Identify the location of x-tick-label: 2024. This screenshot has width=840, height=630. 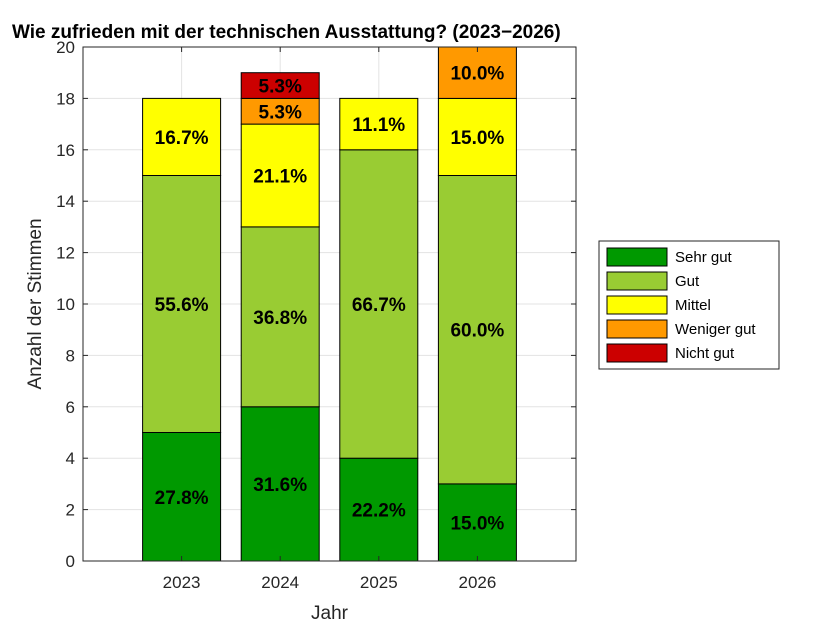
(280, 582).